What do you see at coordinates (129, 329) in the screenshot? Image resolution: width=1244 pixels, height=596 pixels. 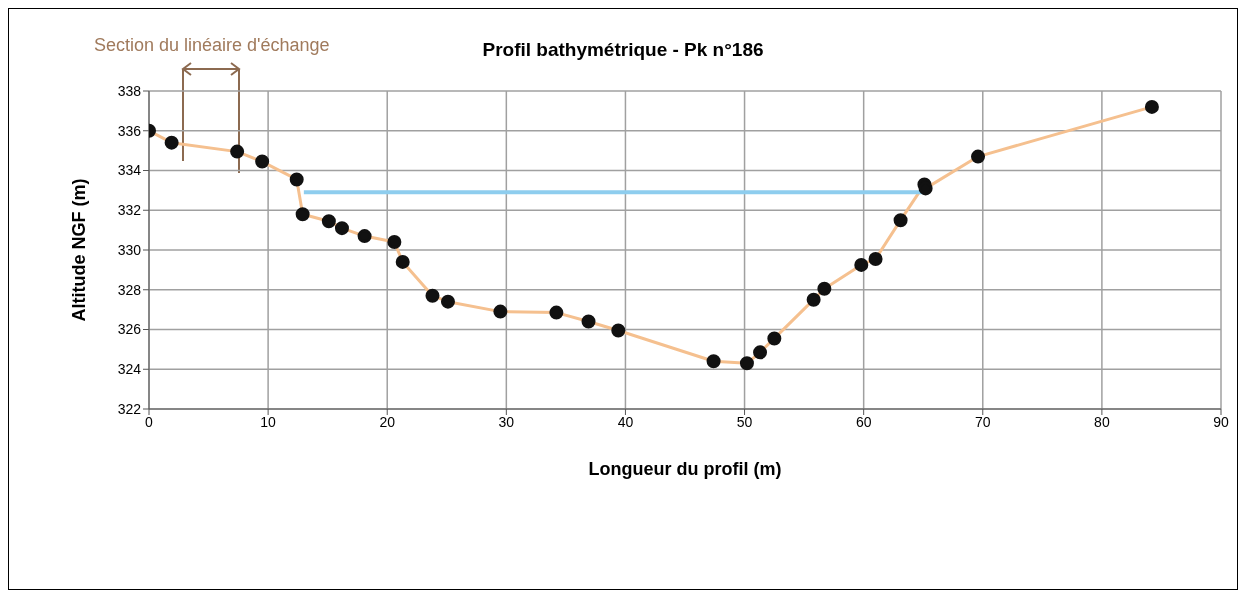 I see `y-tick-label: 326` at bounding box center [129, 329].